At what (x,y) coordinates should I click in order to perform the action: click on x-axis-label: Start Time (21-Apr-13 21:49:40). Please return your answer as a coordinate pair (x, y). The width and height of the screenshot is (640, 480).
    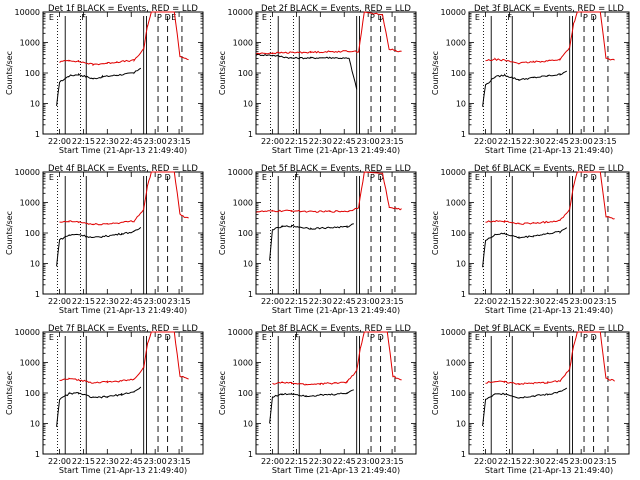
    Looking at the image, I should click on (123, 150).